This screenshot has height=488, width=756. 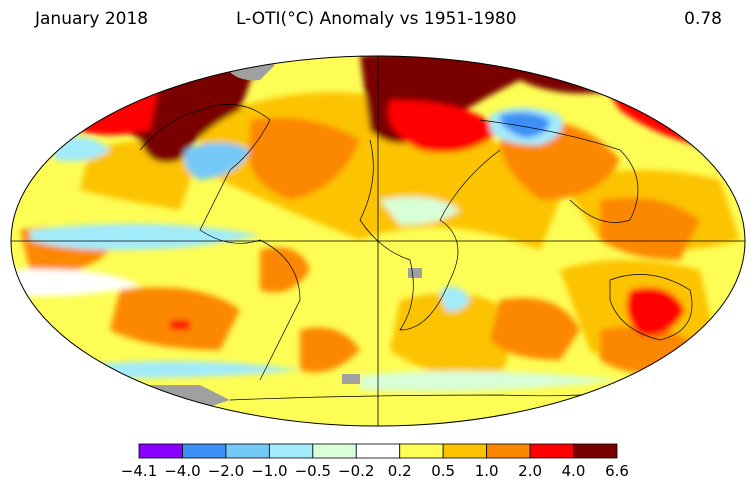 I want to click on legend-tick-label: 0.2, so click(x=400, y=471).